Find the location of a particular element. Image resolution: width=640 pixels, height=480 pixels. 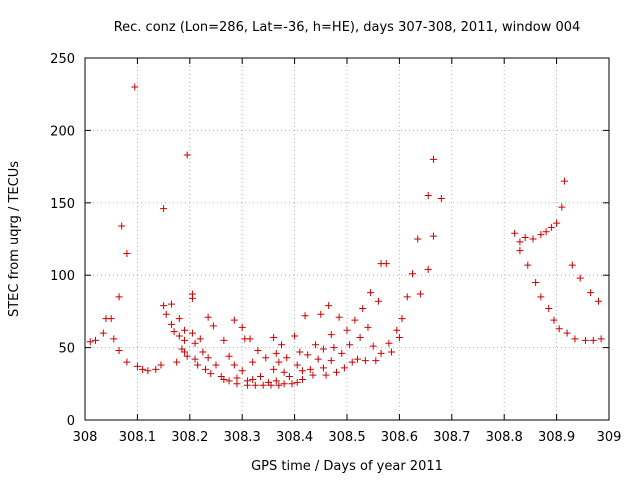

x-tick-label: 308.8 is located at coordinates (504, 437).